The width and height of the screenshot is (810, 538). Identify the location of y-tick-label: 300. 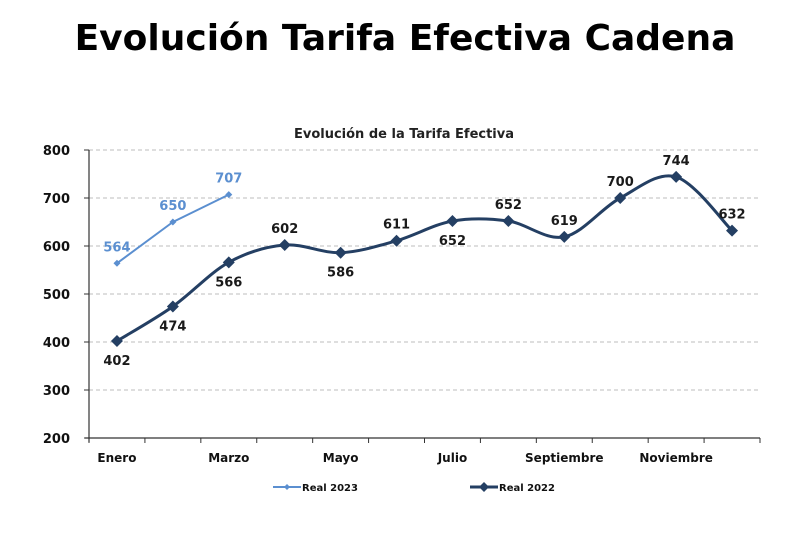
(56, 391).